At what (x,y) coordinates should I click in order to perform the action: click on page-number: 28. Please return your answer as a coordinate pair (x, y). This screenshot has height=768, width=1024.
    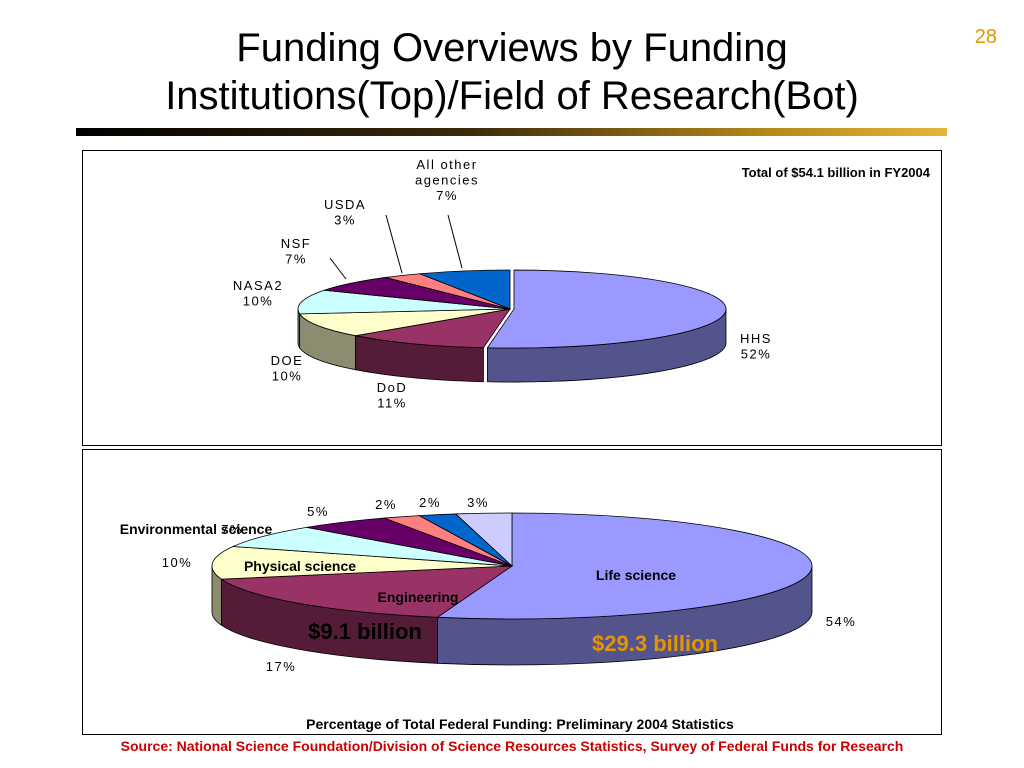
    Looking at the image, I should click on (985, 37).